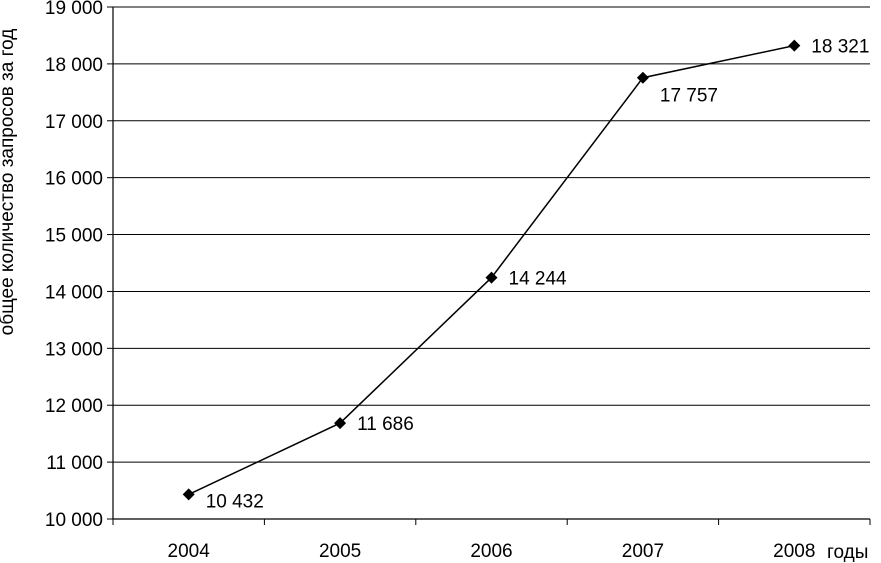  What do you see at coordinates (74, 463) in the screenshot?
I see `y-tick-label: 11 000` at bounding box center [74, 463].